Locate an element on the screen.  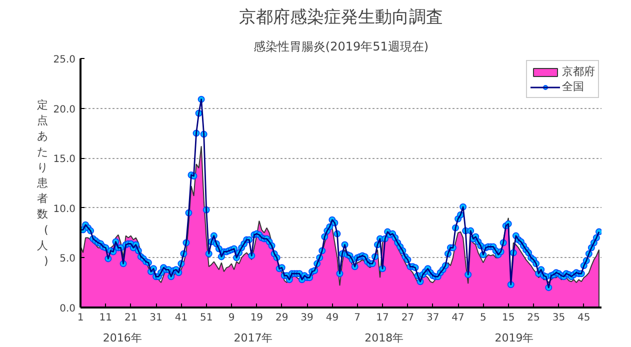
y-tick-label: 0.0 is located at coordinates (68, 309).